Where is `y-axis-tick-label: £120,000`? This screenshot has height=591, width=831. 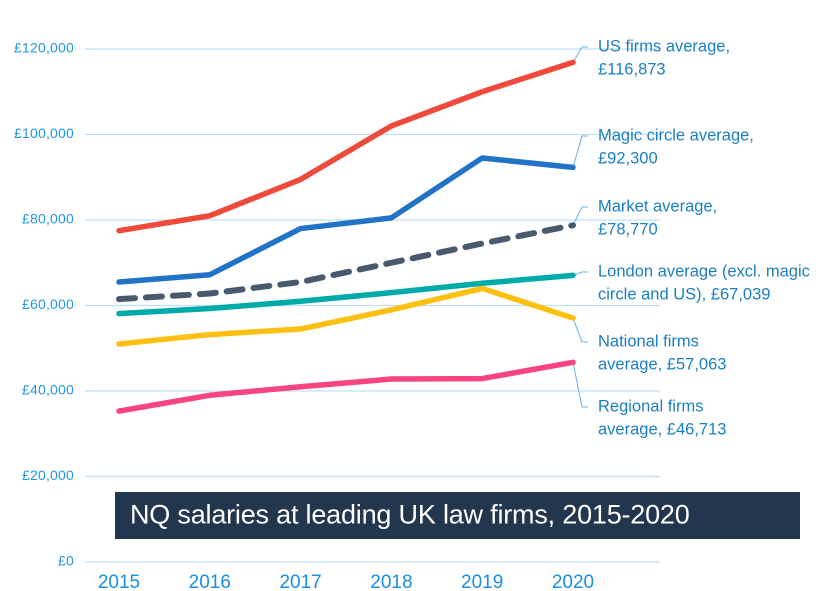
y-axis-tick-label: £120,000 is located at coordinates (44, 48).